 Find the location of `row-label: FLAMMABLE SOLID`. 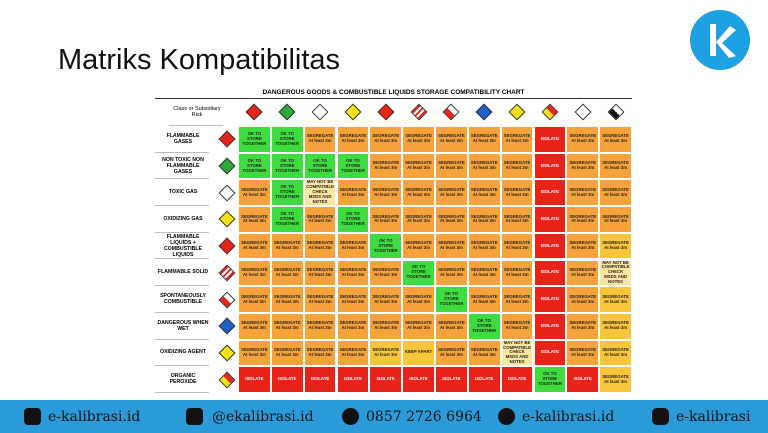

row-label: FLAMMABLE SOLID is located at coordinates (182, 273).